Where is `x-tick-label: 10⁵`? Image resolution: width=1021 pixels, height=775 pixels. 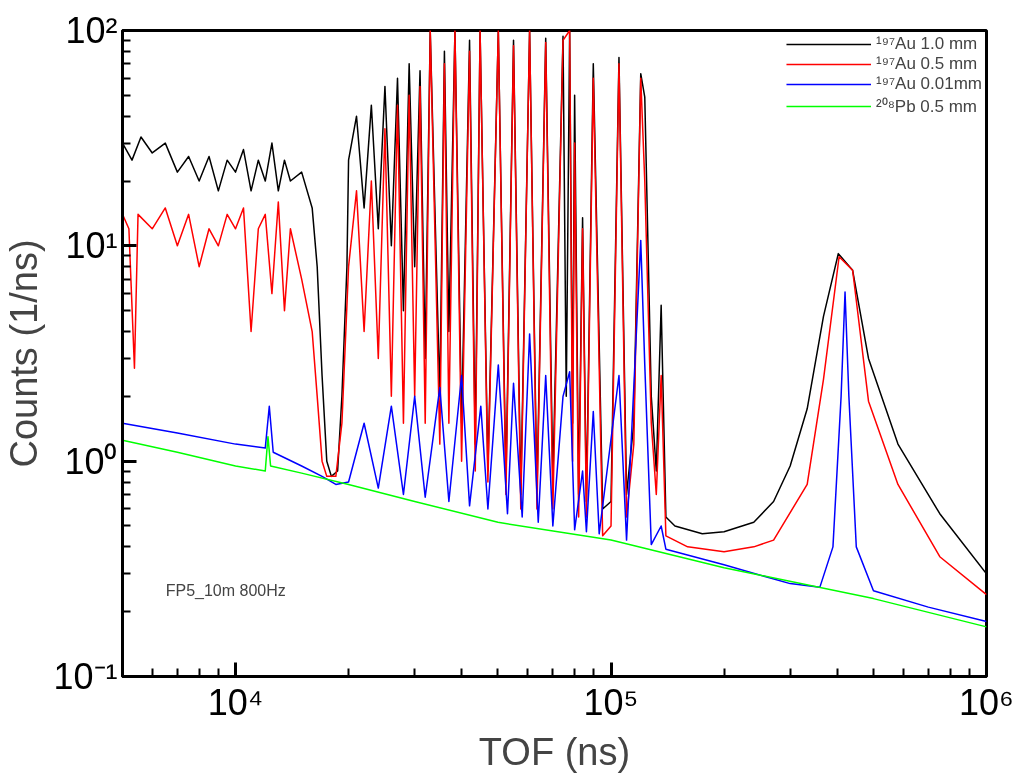
x-tick-label: 10⁵ is located at coordinates (611, 702).